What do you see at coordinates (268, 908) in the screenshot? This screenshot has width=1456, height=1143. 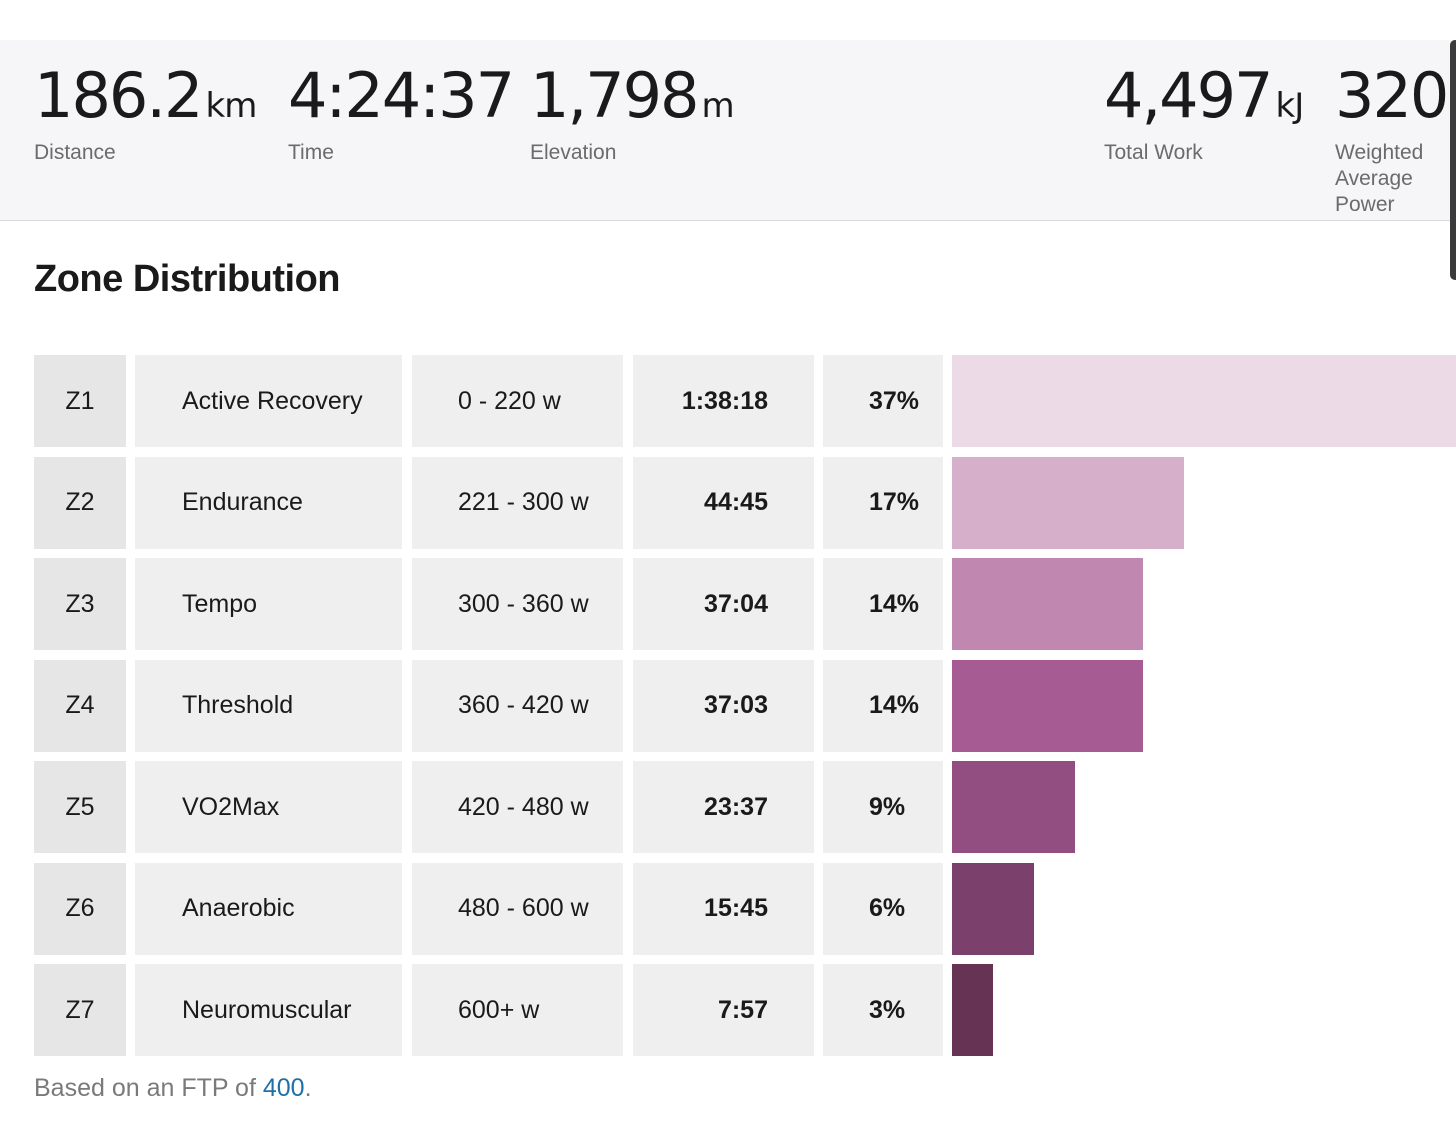 I see `zone-name: Anaerobic` at bounding box center [268, 908].